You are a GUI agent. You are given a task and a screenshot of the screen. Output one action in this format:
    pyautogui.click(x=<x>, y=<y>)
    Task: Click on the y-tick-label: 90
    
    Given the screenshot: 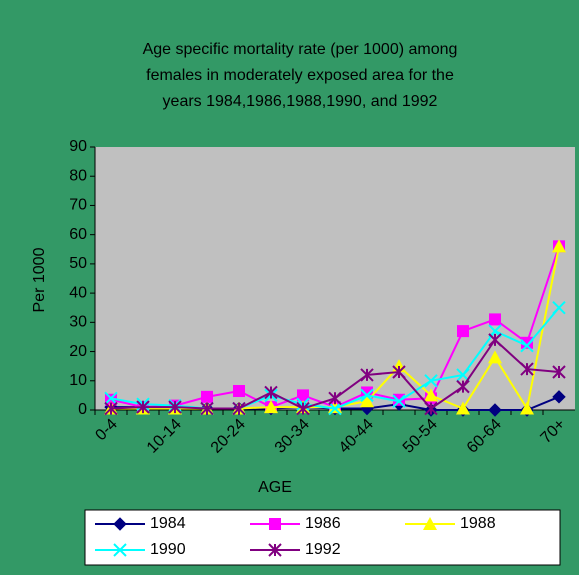 What is the action you would take?
    pyautogui.click(x=78, y=146)
    